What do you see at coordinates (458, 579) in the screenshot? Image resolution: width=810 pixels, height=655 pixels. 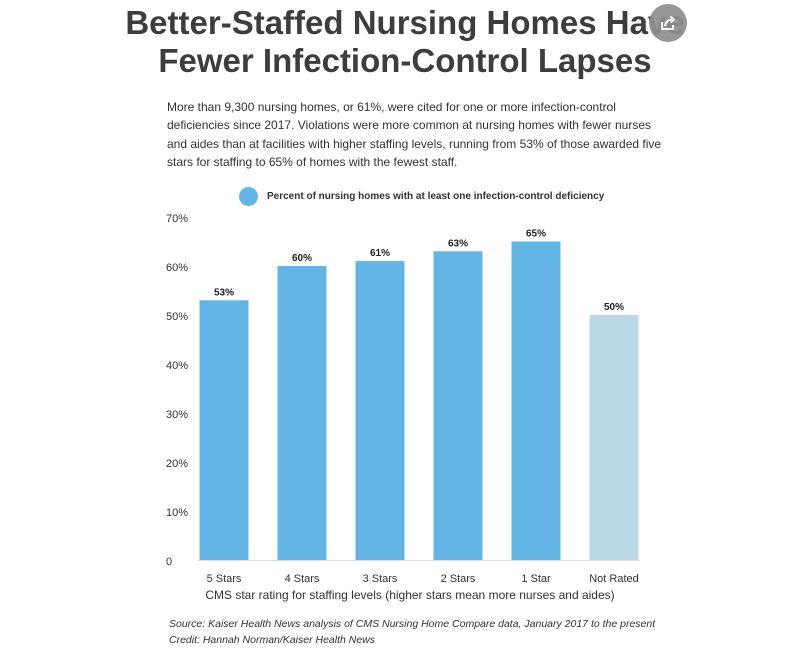 I see `x-tick-label: 2 Stars` at bounding box center [458, 579].